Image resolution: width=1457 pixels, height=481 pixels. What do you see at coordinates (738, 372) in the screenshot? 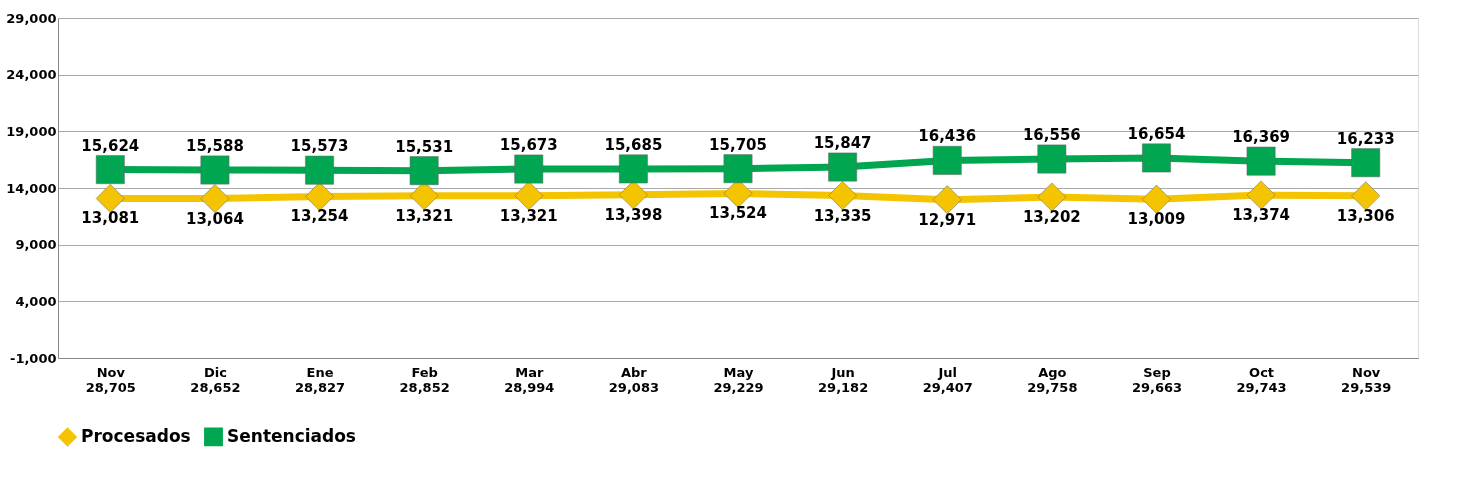
I see `x-tick-label: May` at bounding box center [738, 372].